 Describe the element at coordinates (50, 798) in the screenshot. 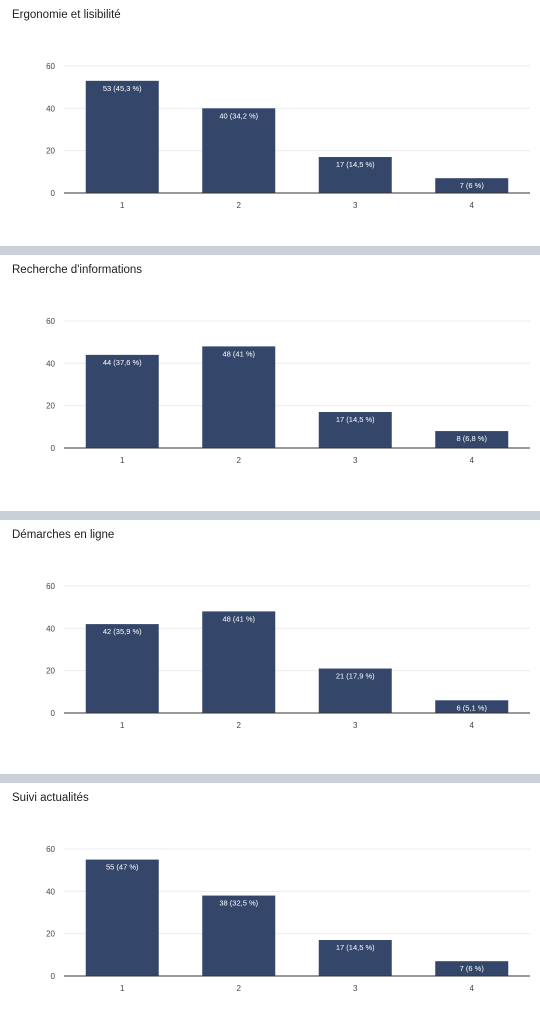

I see `chart-title: Suivi actualités` at that location.